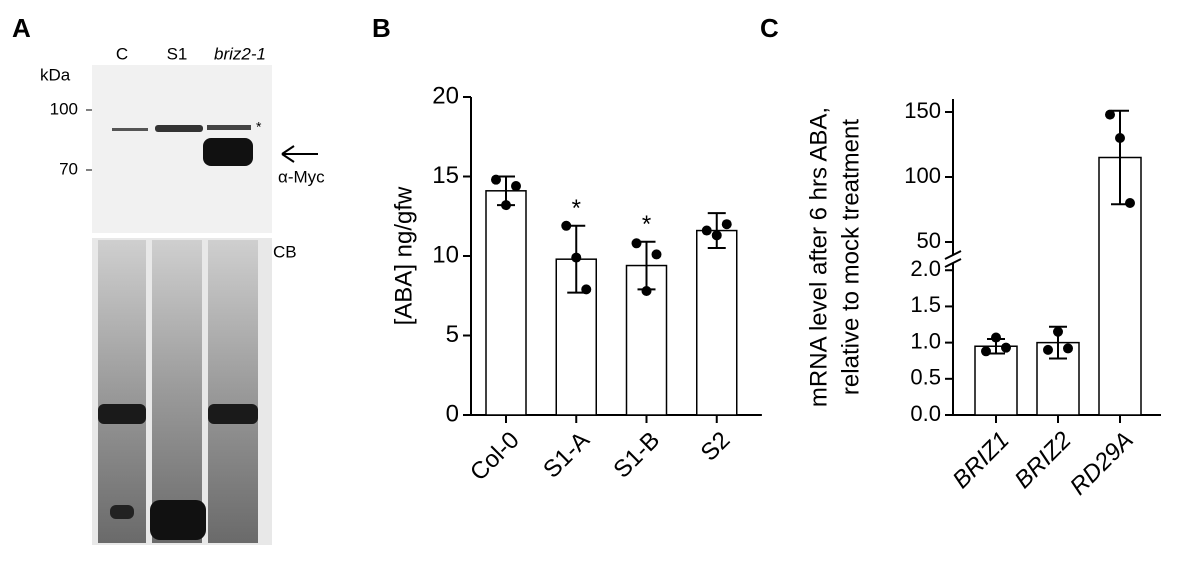 This screenshot has height=562, width=1183. What do you see at coordinates (495, 457) in the screenshot?
I see `x-tick-label: Col-0` at bounding box center [495, 457].